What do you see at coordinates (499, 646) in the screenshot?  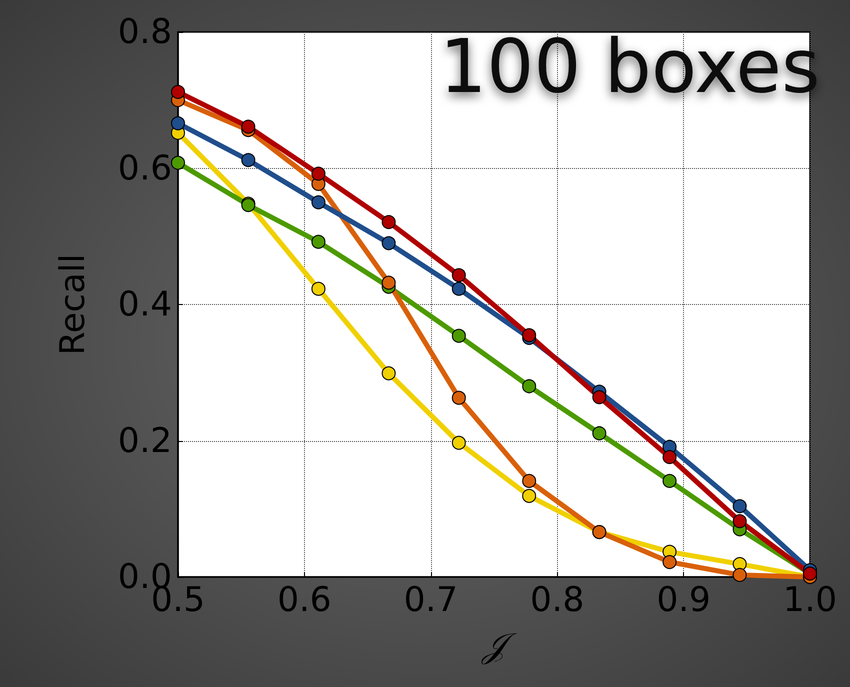 I see `x-axis-title: 𝒥` at bounding box center [499, 646].